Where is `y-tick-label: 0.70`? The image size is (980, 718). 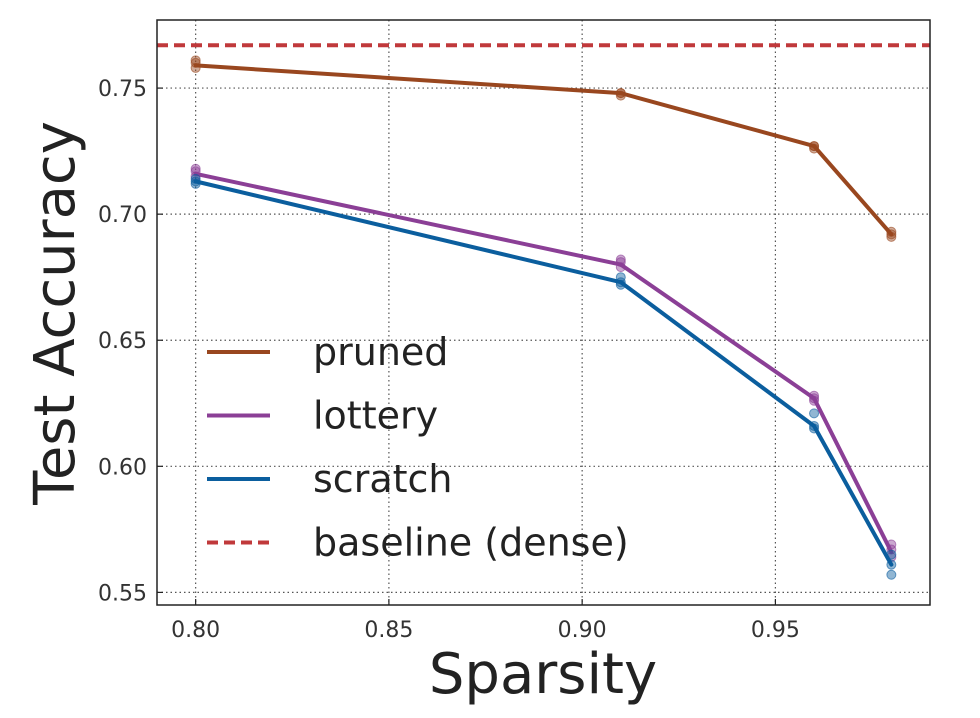
y-tick-label: 0.70 is located at coordinates (122, 215).